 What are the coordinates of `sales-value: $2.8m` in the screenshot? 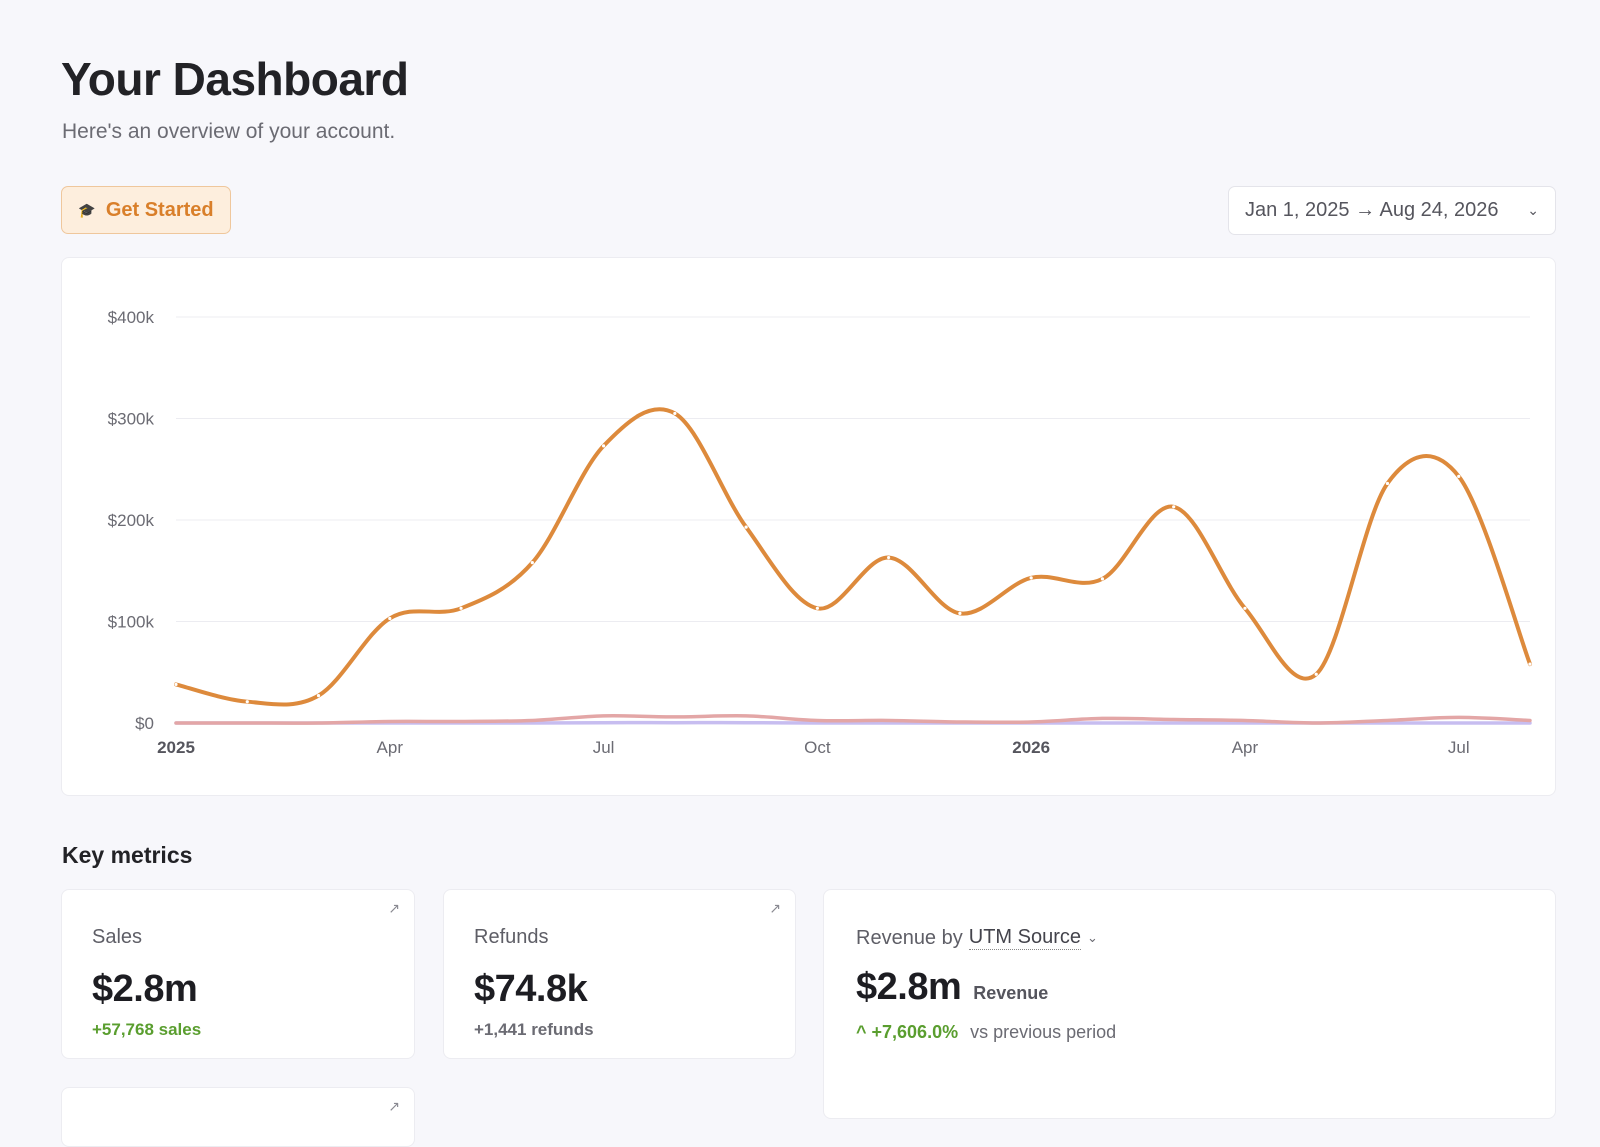 It's located at (144, 989).